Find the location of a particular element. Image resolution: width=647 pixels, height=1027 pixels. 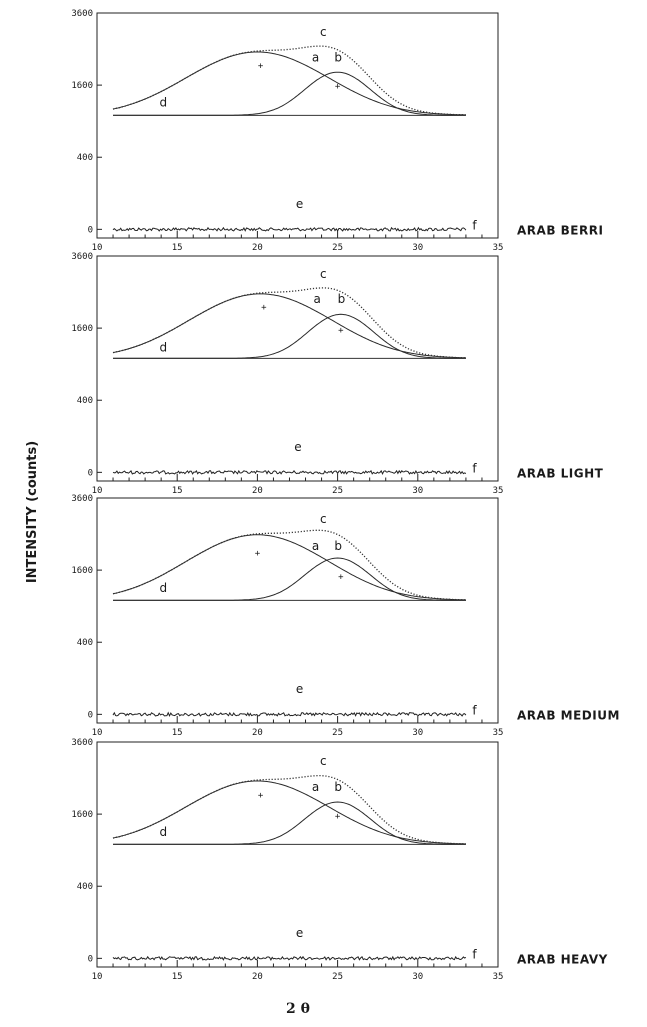

panel-label: ARAB BERRI is located at coordinates (560, 230).